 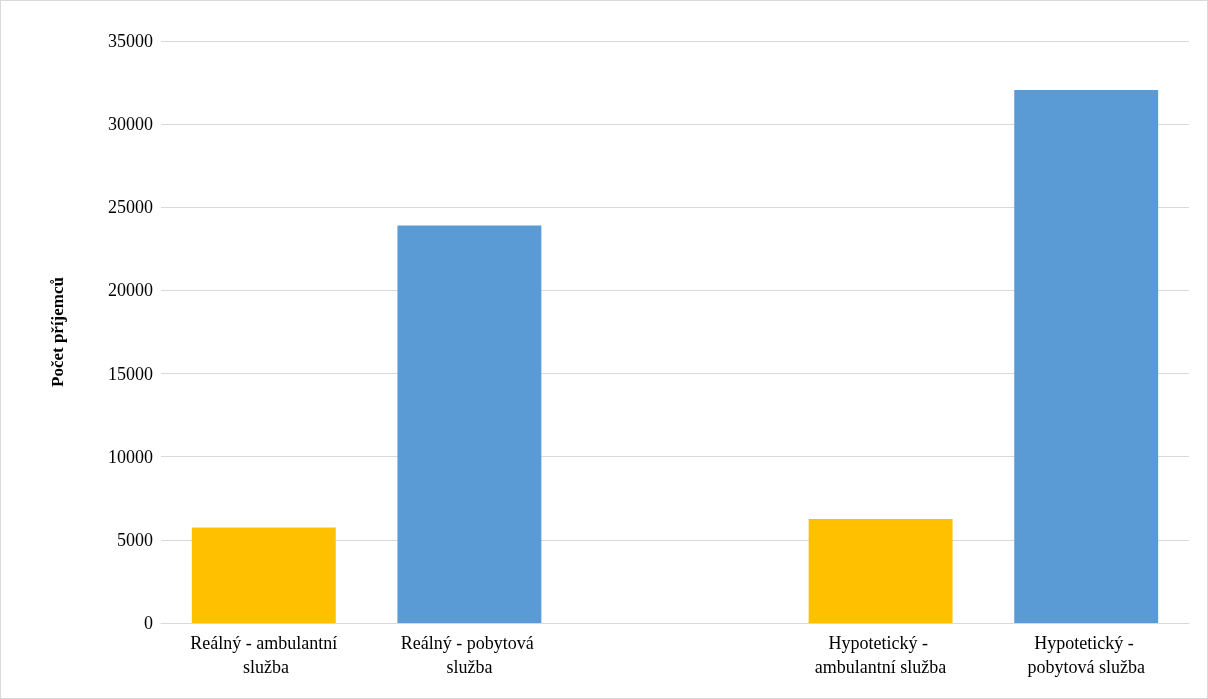 I want to click on x-tick-label: Reálný - pobytová služba, so click(x=469, y=655).